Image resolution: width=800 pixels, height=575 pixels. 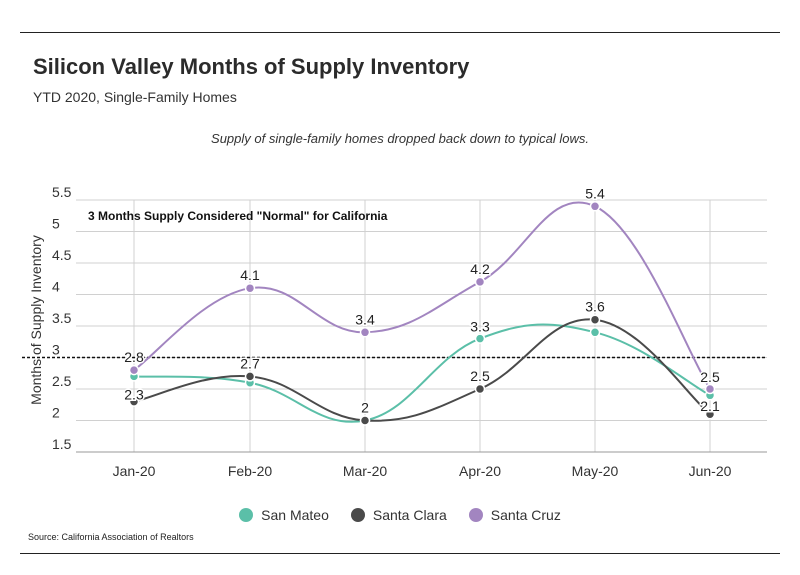 What do you see at coordinates (480, 471) in the screenshot?
I see `x-tick-label: Apr-20` at bounding box center [480, 471].